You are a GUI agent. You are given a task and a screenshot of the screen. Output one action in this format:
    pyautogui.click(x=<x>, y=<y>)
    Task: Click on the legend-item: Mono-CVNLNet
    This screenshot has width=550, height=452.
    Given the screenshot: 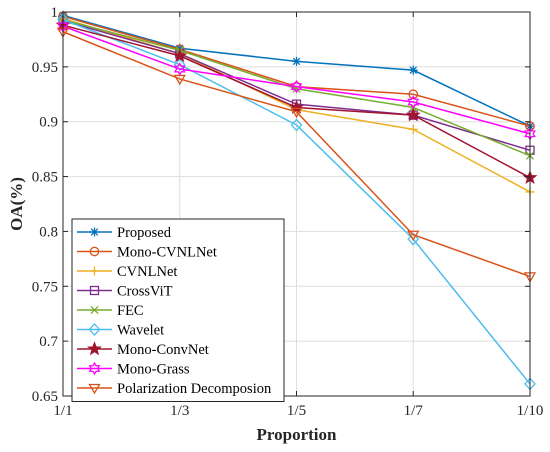 What is the action you would take?
    pyautogui.click(x=147, y=253)
    